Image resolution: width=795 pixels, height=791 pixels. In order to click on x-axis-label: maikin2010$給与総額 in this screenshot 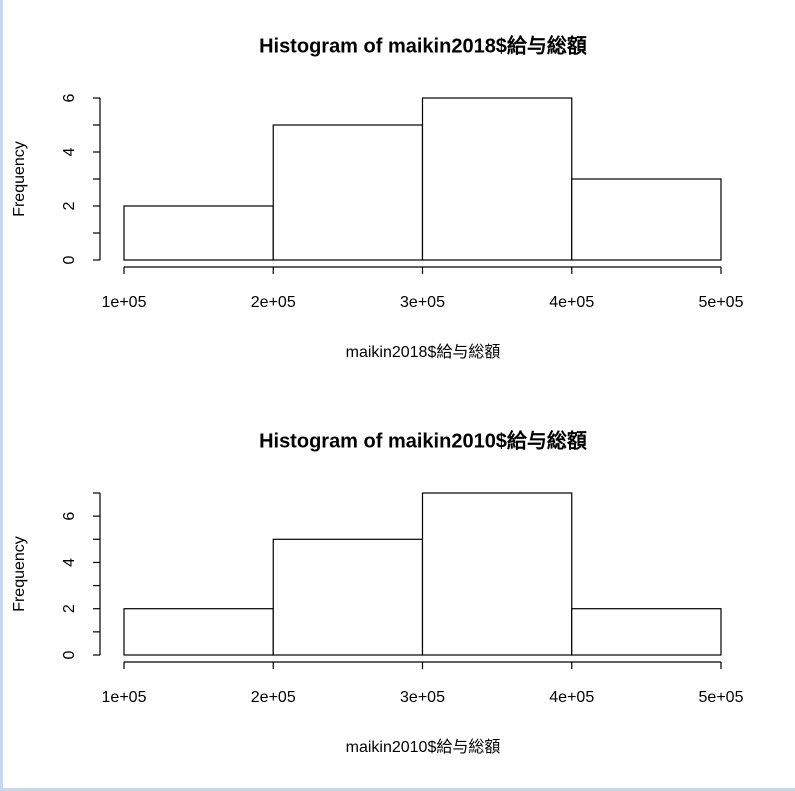, I will do `click(423, 747)`.